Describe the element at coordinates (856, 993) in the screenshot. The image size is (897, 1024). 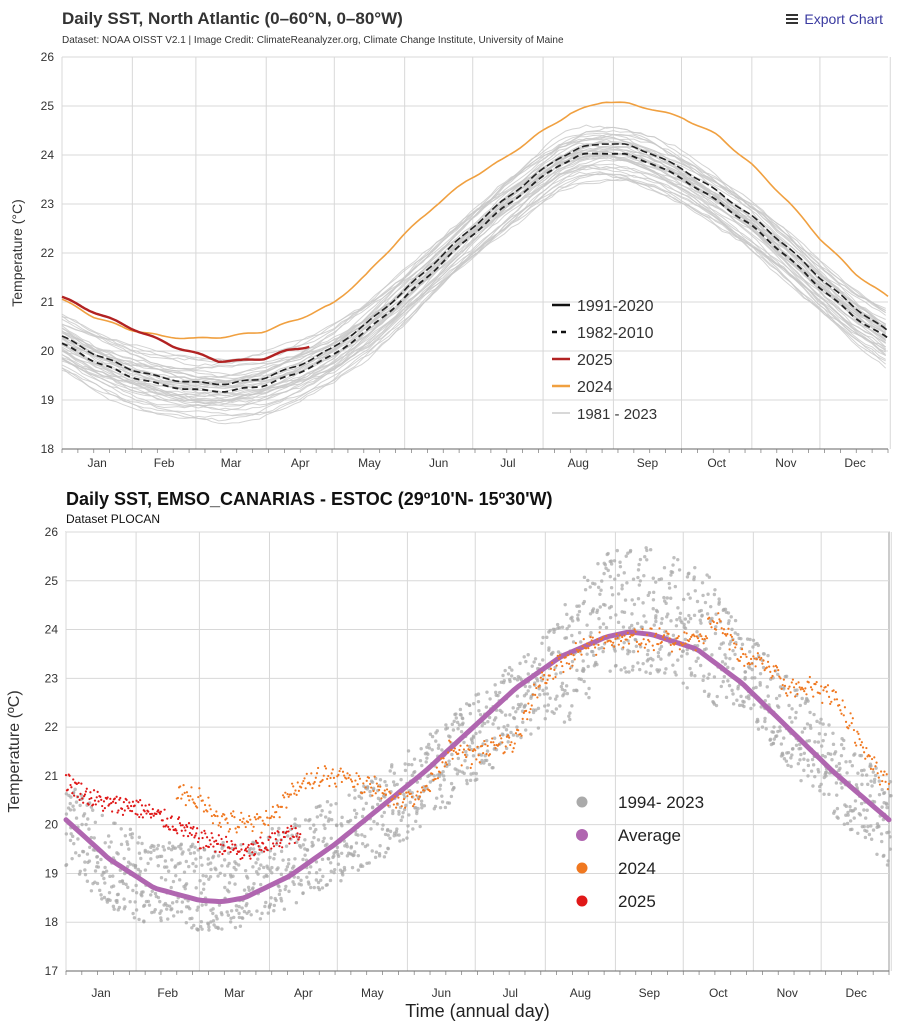
I see `x-tick-label: Dec` at that location.